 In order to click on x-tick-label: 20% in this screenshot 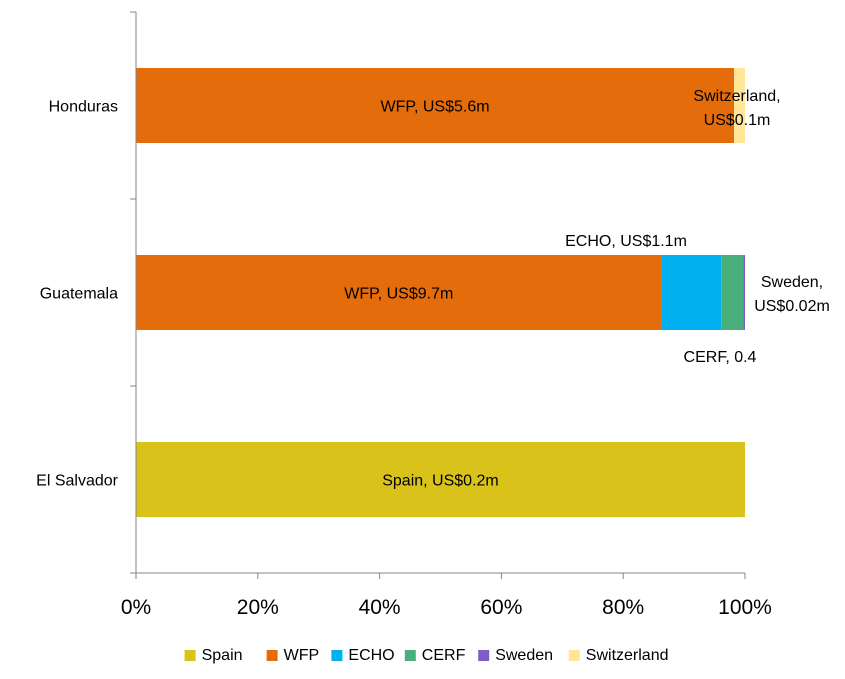, I will do `click(258, 607)`.